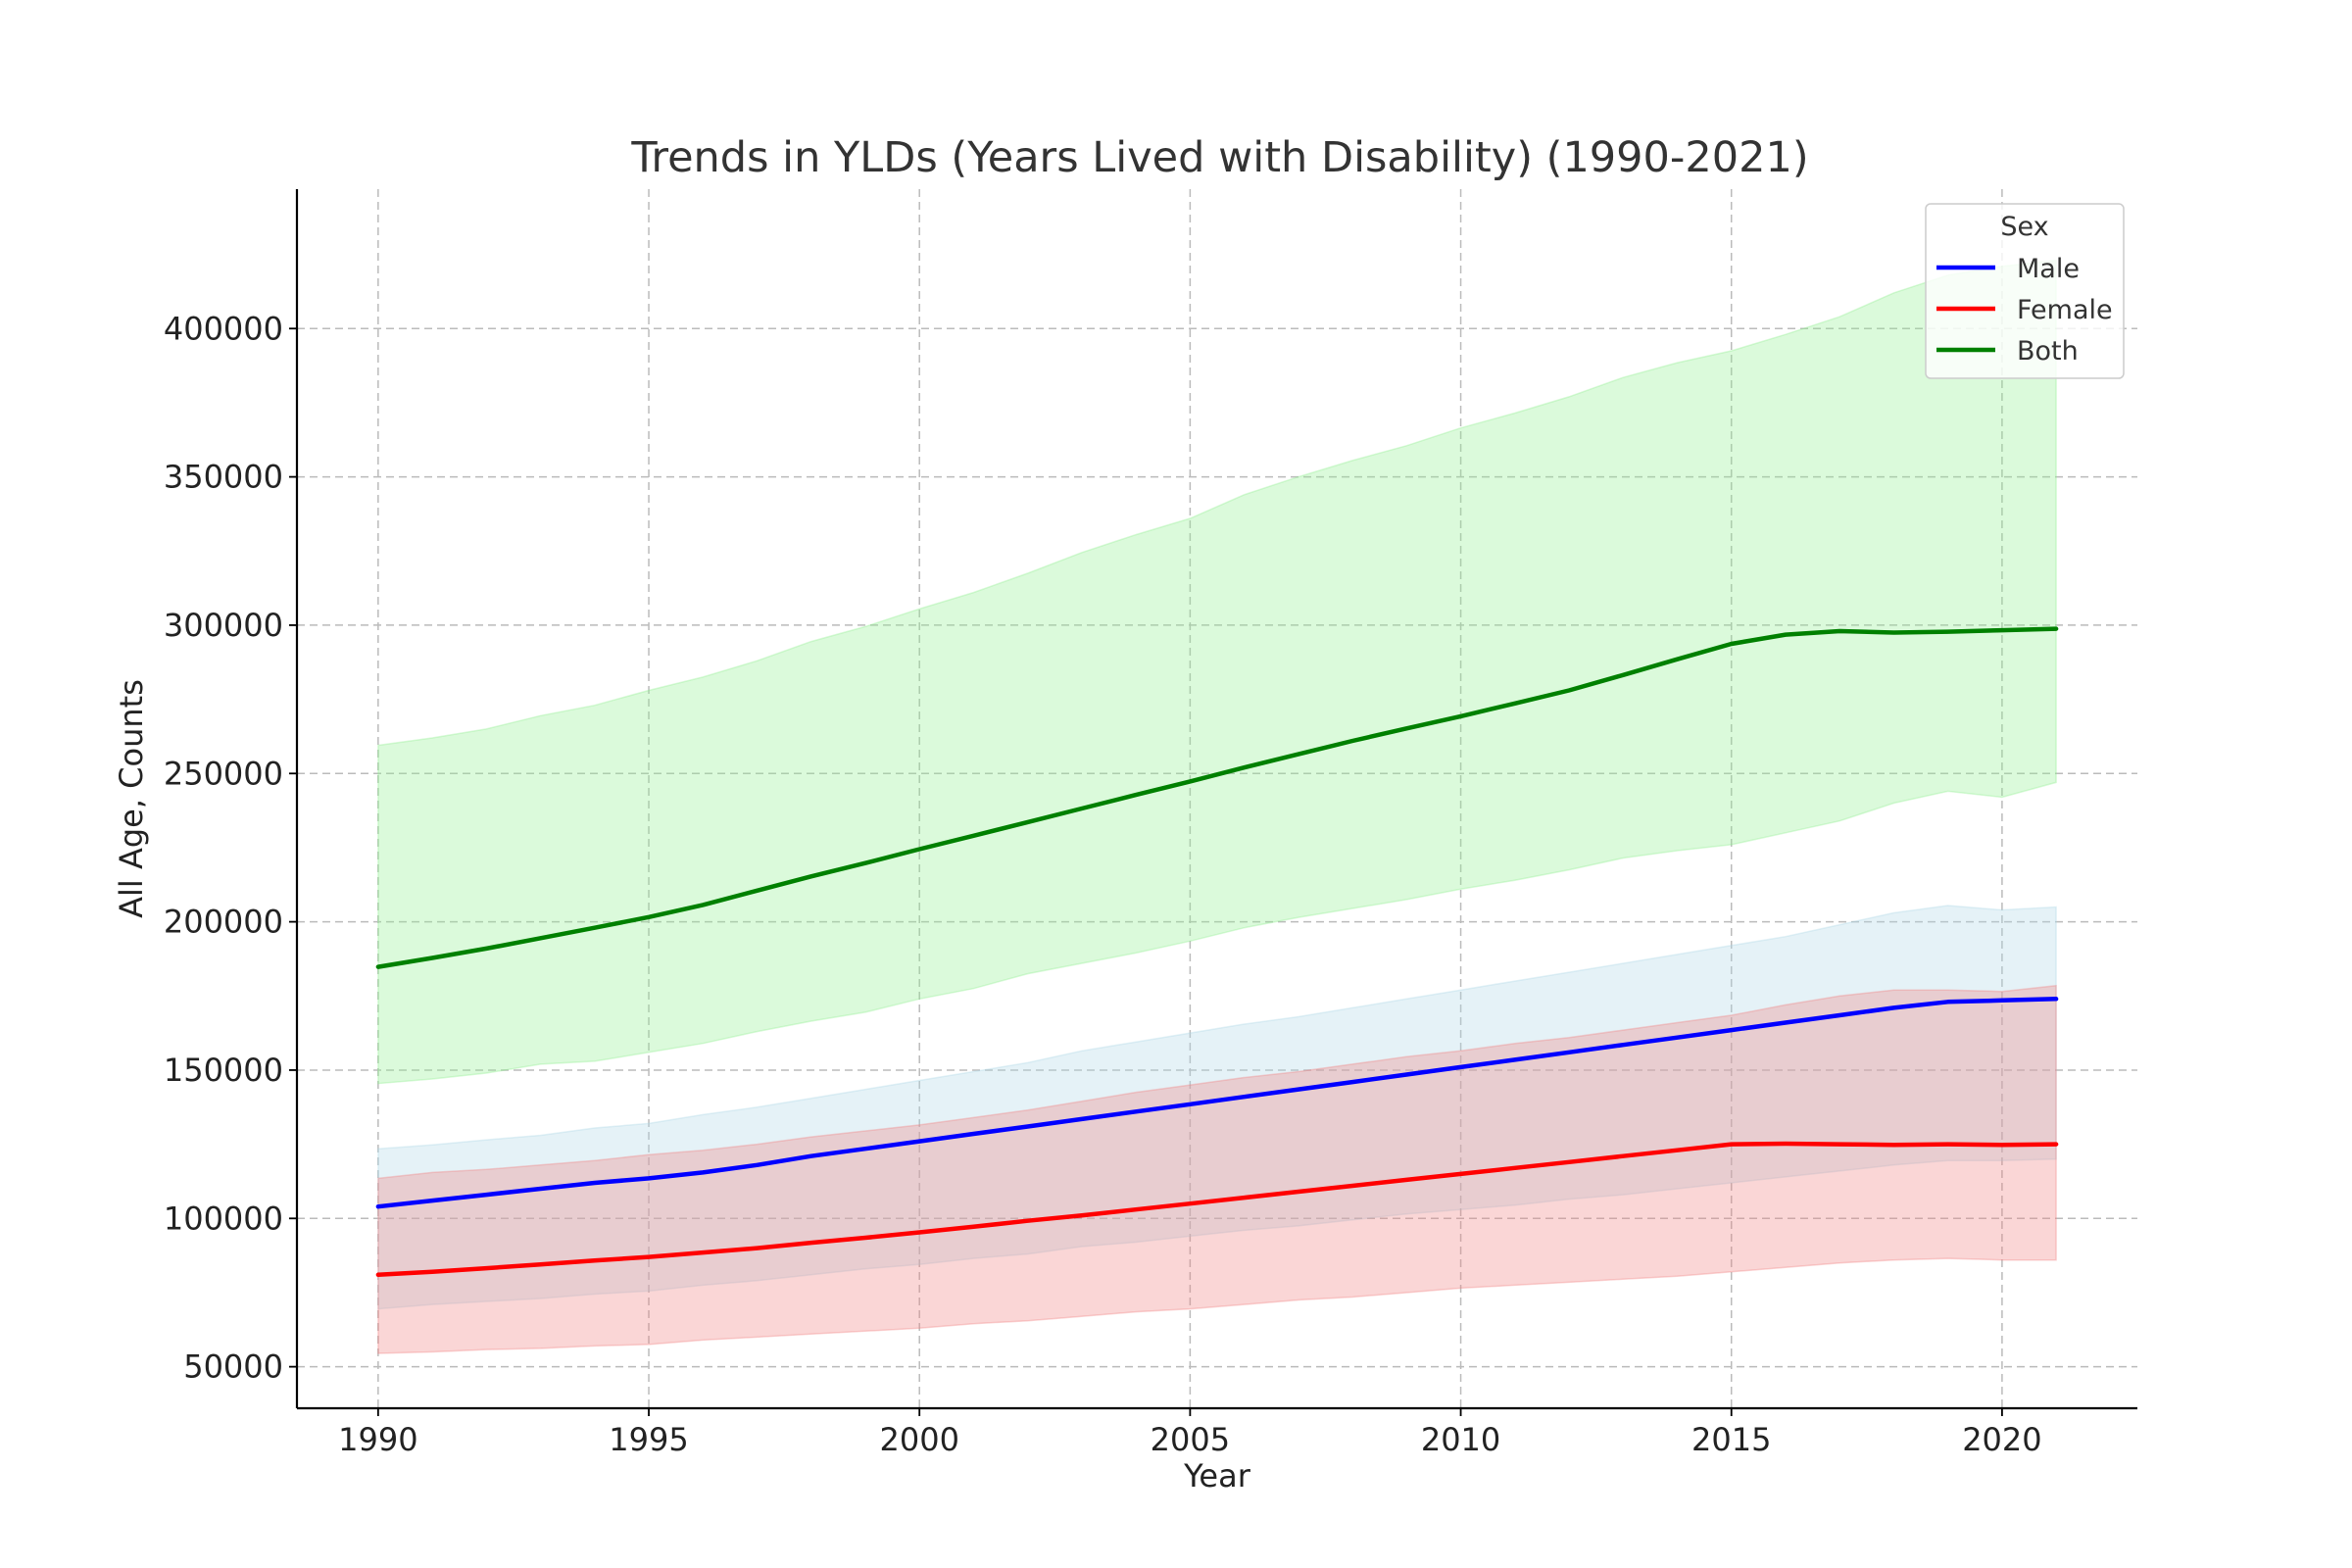 This screenshot has width=2352, height=1568. I want to click on legend-title: Sex, so click(2024, 227).